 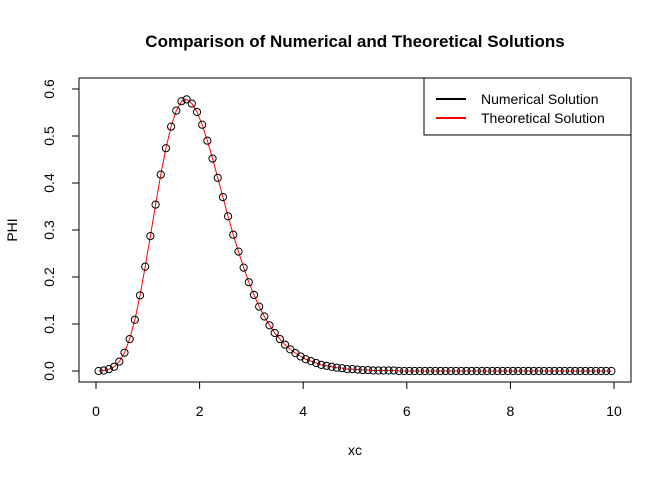 I want to click on x-tick-label: 8, so click(x=511, y=411).